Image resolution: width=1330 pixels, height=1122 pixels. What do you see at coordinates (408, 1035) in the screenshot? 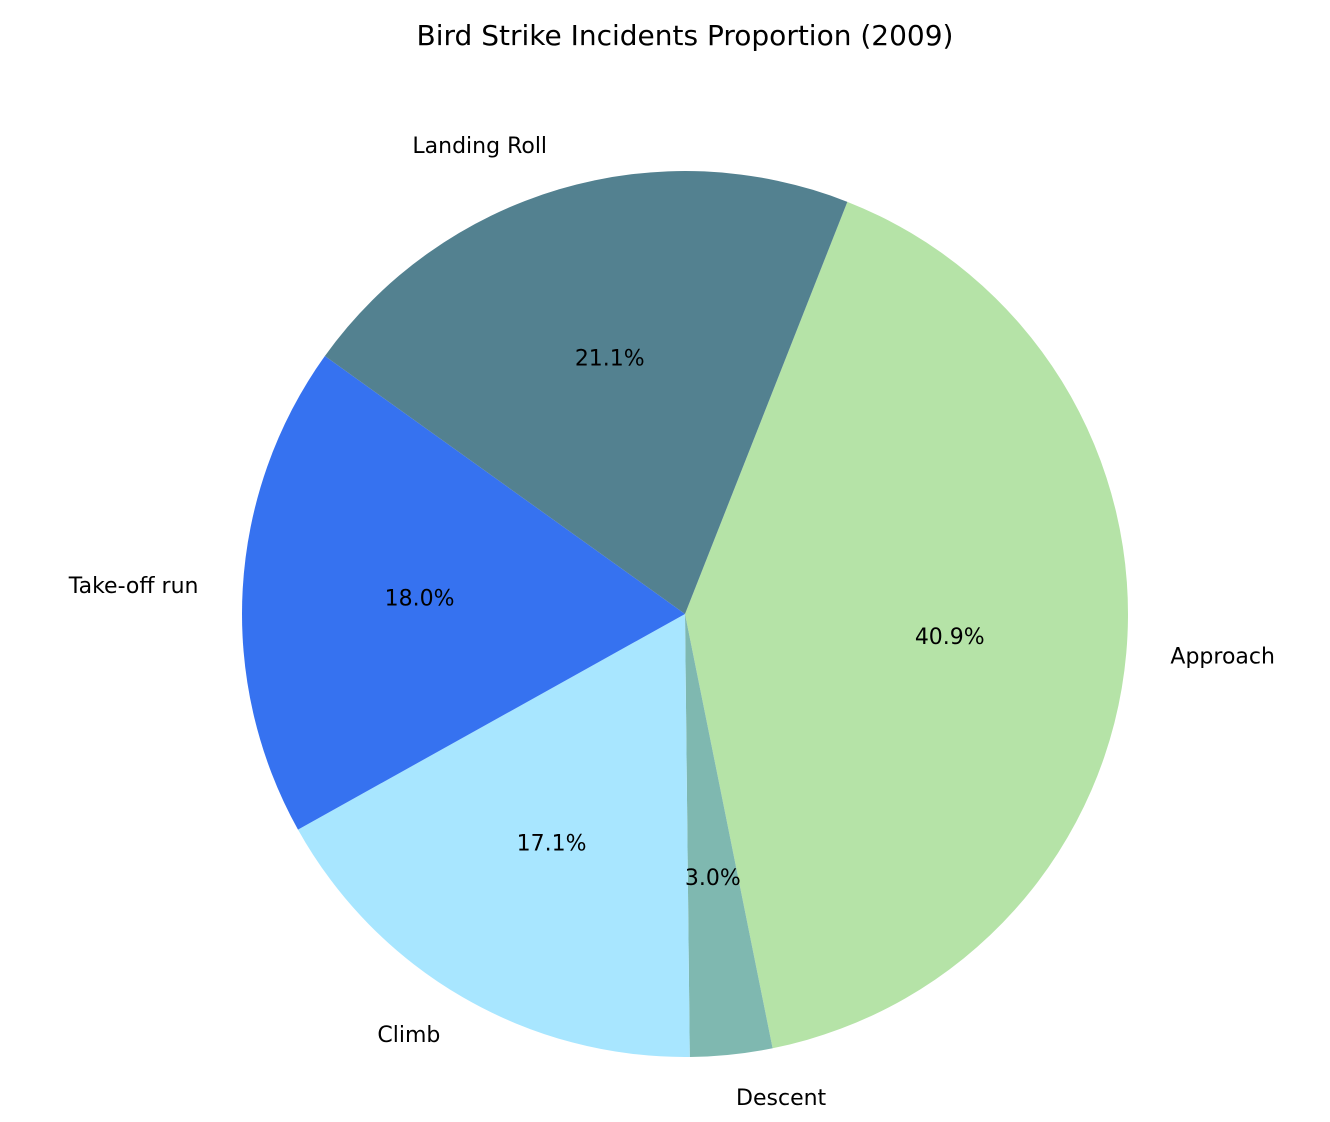
I see `pie-category-label-climb: Climb` at bounding box center [408, 1035].